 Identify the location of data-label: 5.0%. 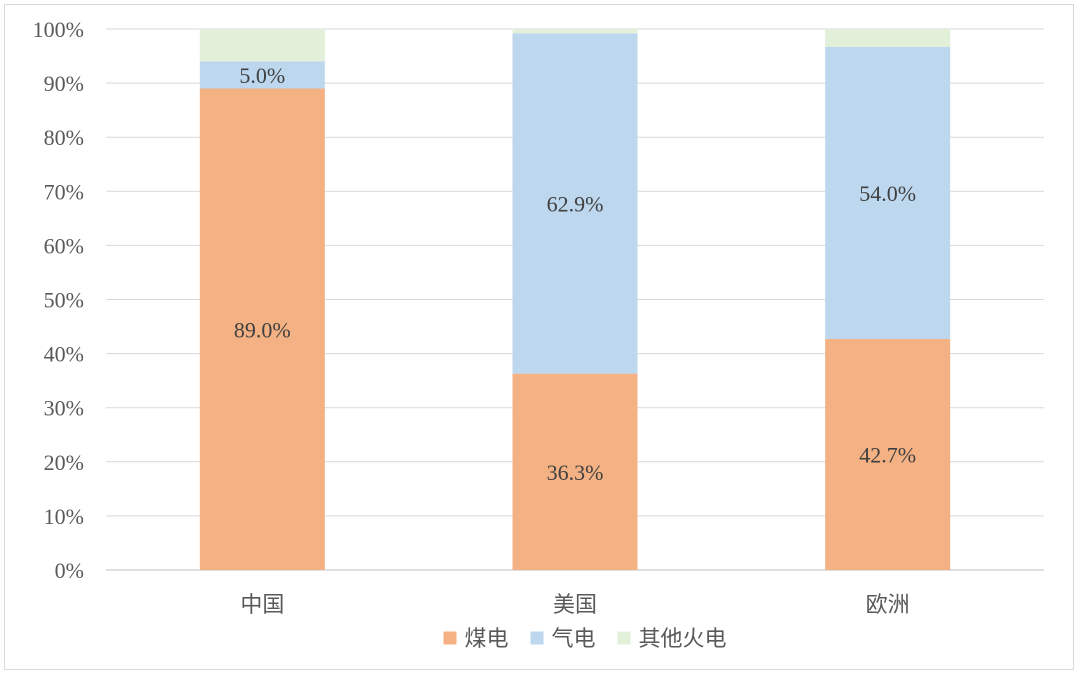
(262, 75).